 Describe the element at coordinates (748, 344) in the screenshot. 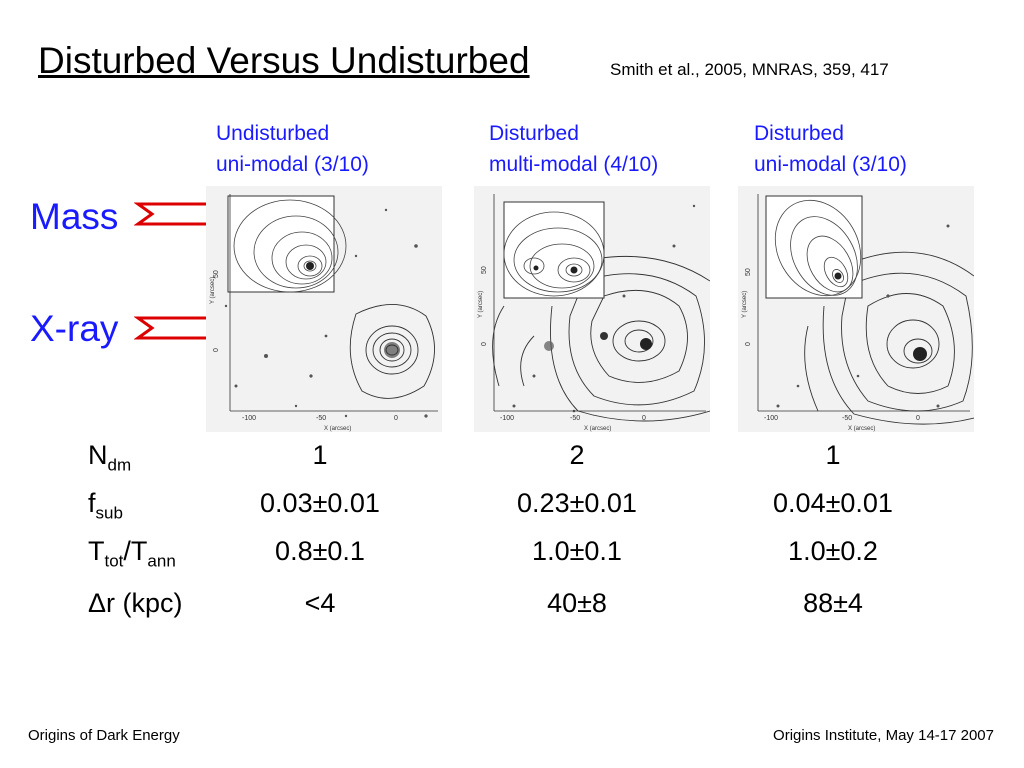

I see `panel3-ytick-1: 0` at that location.